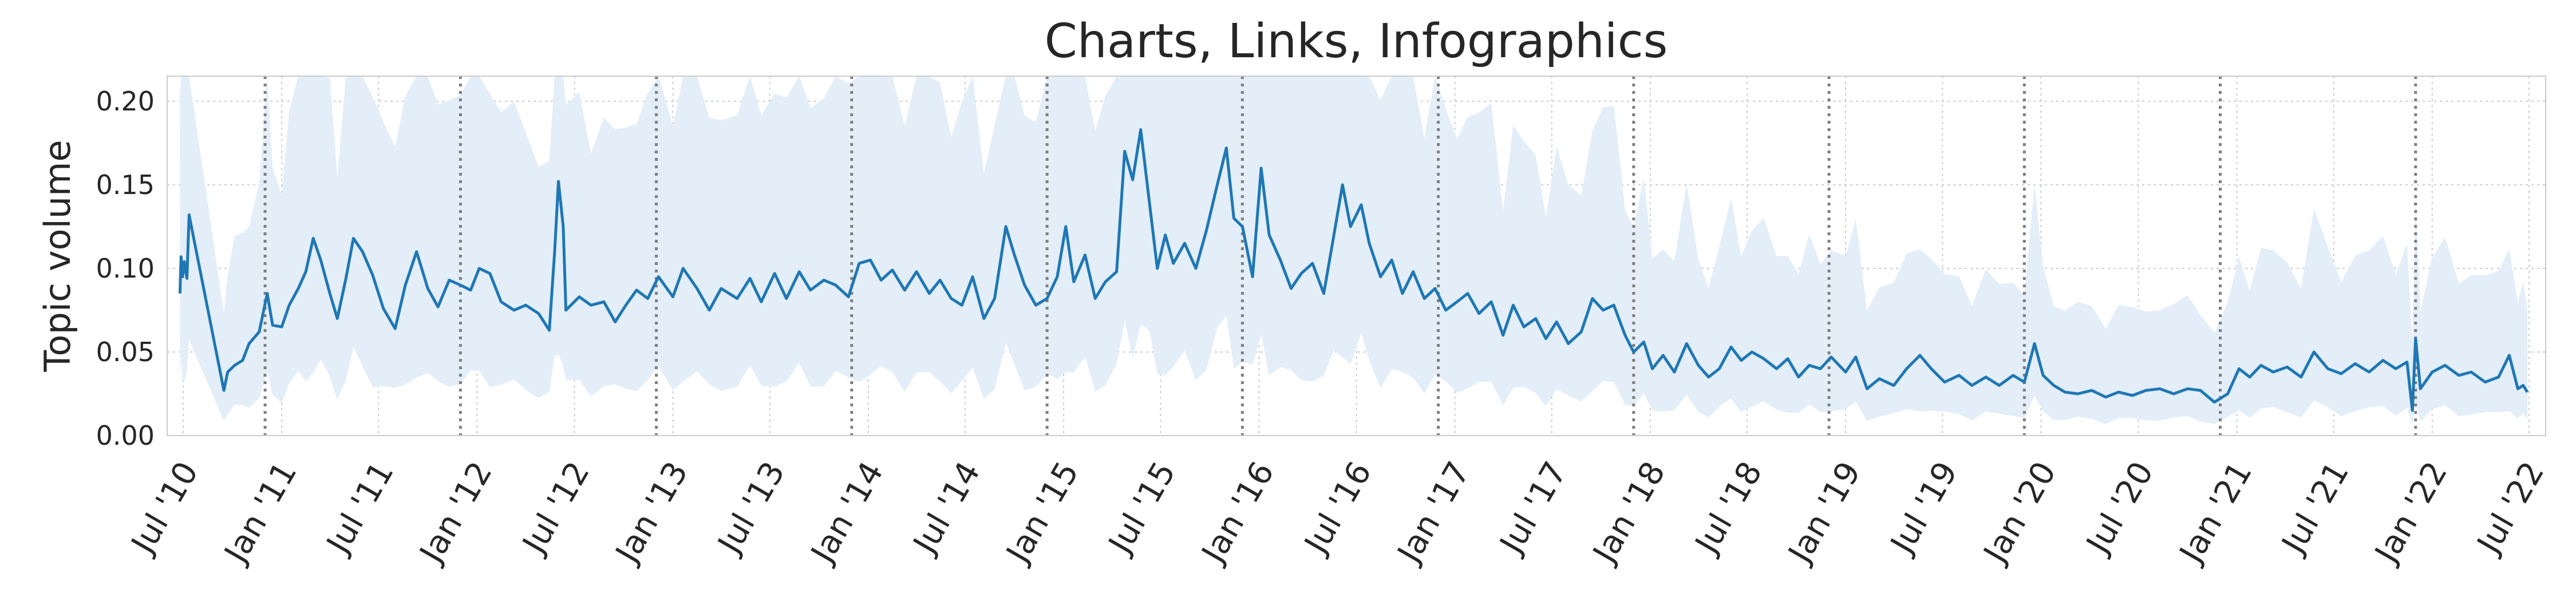  Describe the element at coordinates (125, 101) in the screenshot. I see `y-tick-label: 0.20` at that location.